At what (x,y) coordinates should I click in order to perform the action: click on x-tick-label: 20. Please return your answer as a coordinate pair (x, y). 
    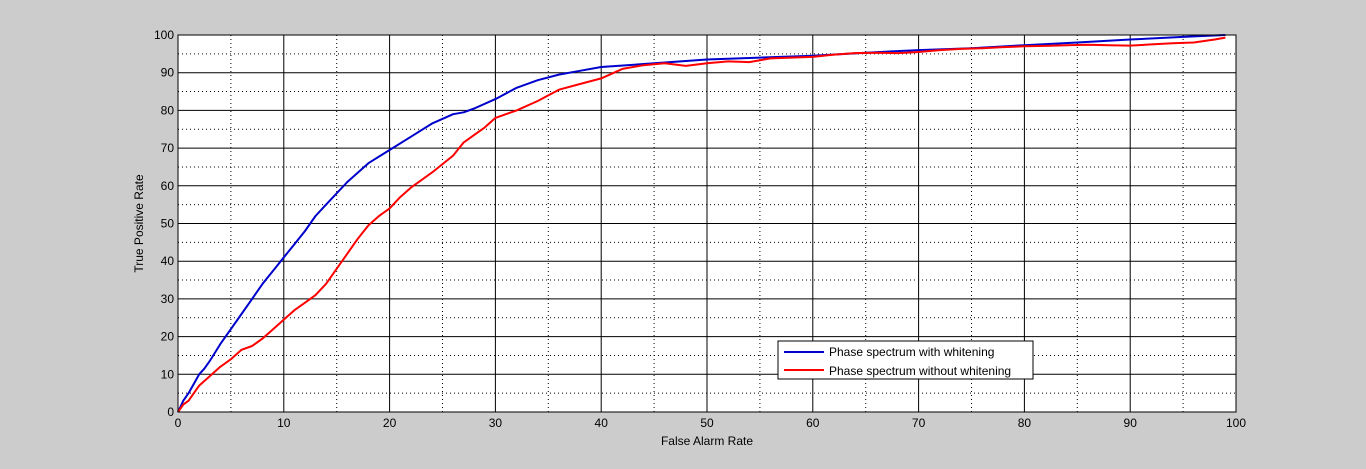
    Looking at the image, I should click on (390, 423).